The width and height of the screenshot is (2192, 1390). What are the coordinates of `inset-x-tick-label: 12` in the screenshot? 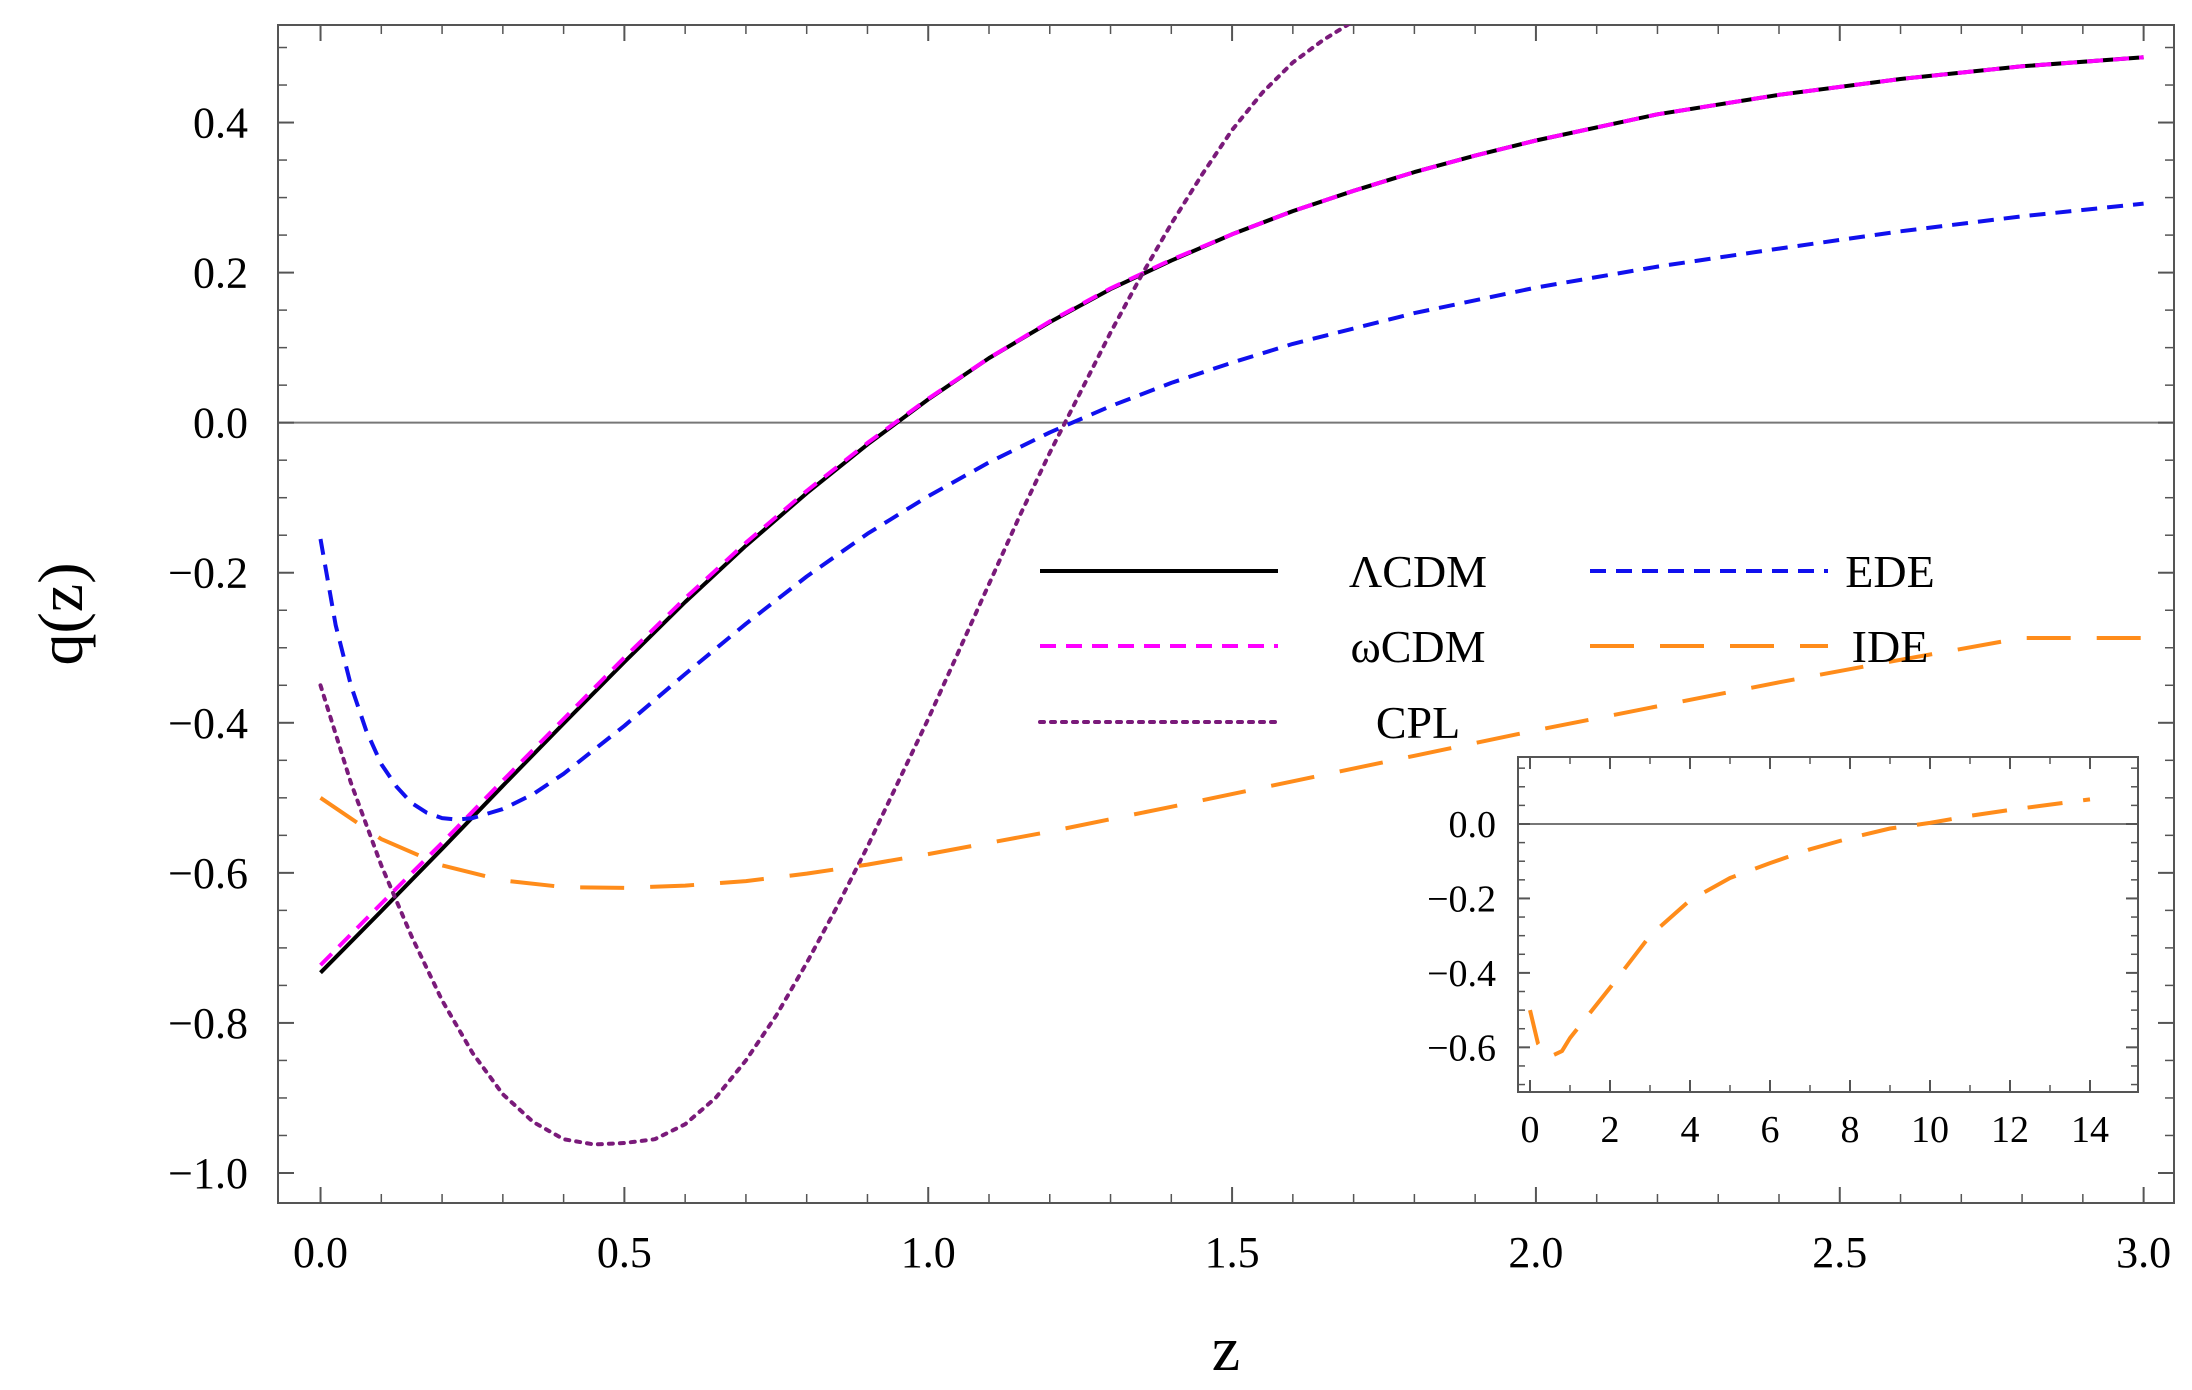 It's located at (2010, 1130).